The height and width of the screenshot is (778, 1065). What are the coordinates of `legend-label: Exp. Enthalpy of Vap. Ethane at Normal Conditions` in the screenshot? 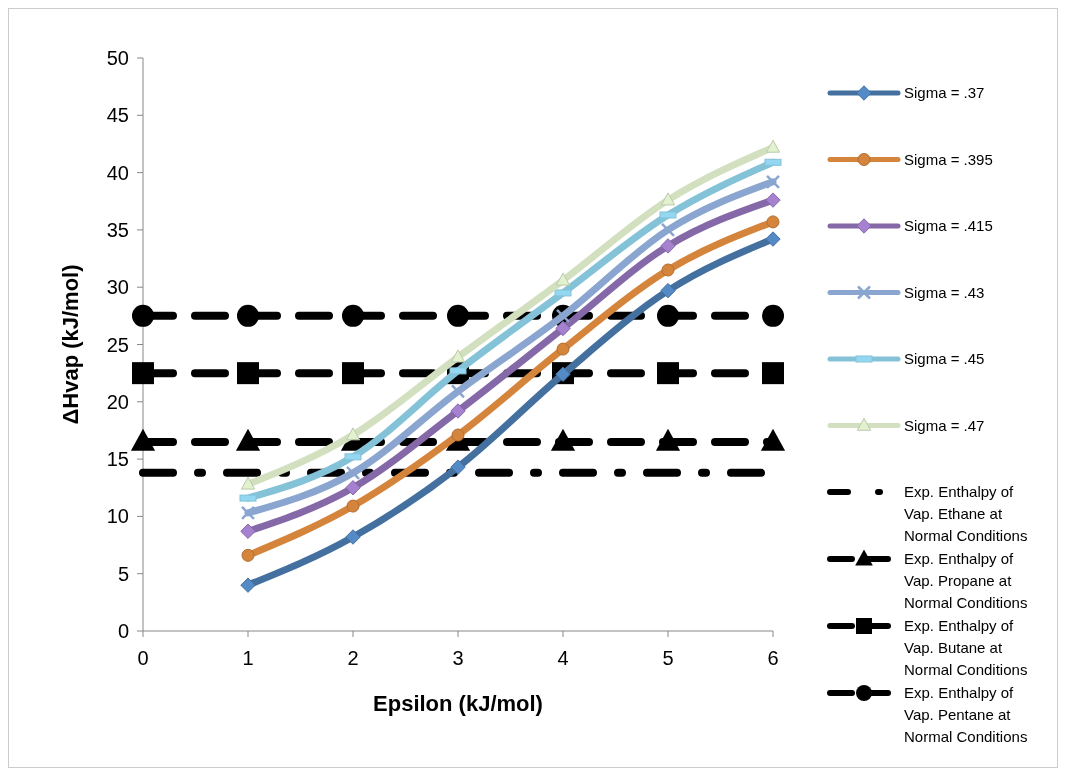 It's located at (966, 513).